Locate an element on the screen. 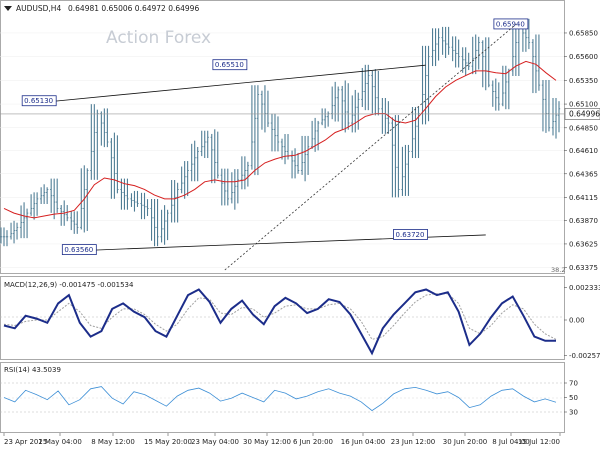  macd-tick-label: 0.002333 is located at coordinates (584, 288).